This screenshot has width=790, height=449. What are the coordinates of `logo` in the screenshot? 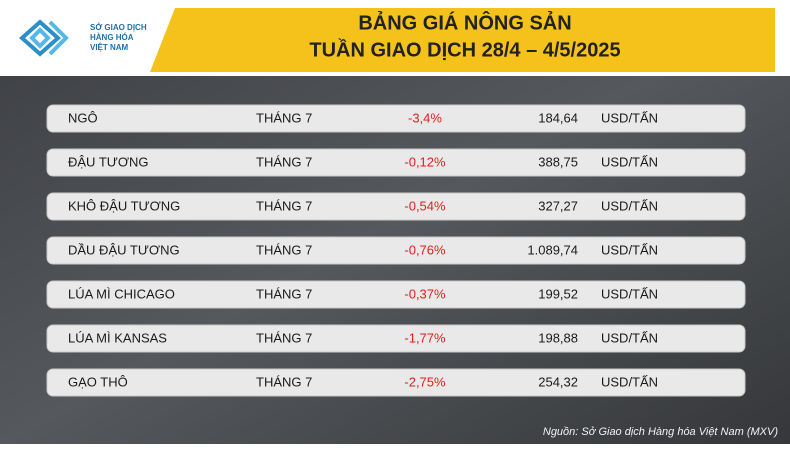 It's located at (43, 38).